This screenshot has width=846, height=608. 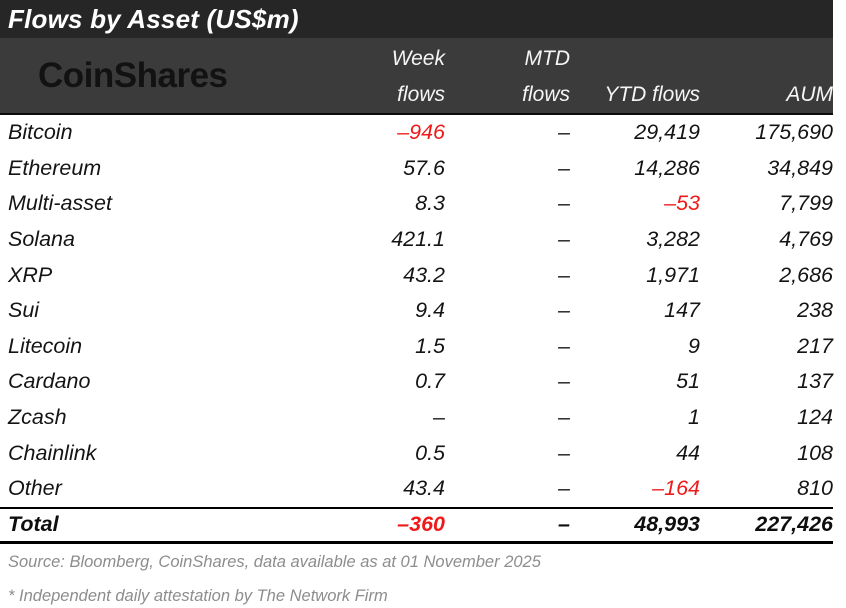 I want to click on aum-value: 810, so click(x=815, y=488).